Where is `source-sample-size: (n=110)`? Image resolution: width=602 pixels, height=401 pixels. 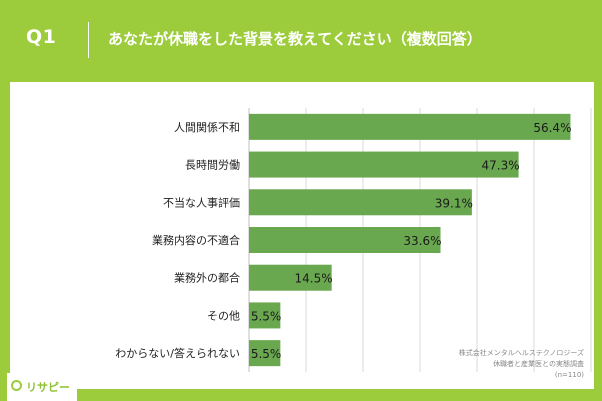
source-sample-size: (n=110) is located at coordinates (569, 375).